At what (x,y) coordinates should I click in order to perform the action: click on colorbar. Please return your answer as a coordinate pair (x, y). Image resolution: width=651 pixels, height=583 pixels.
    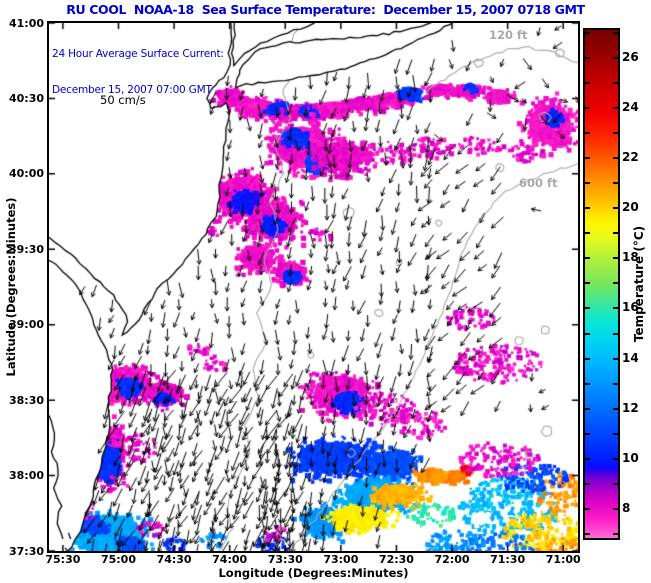
    Looking at the image, I should click on (601, 284).